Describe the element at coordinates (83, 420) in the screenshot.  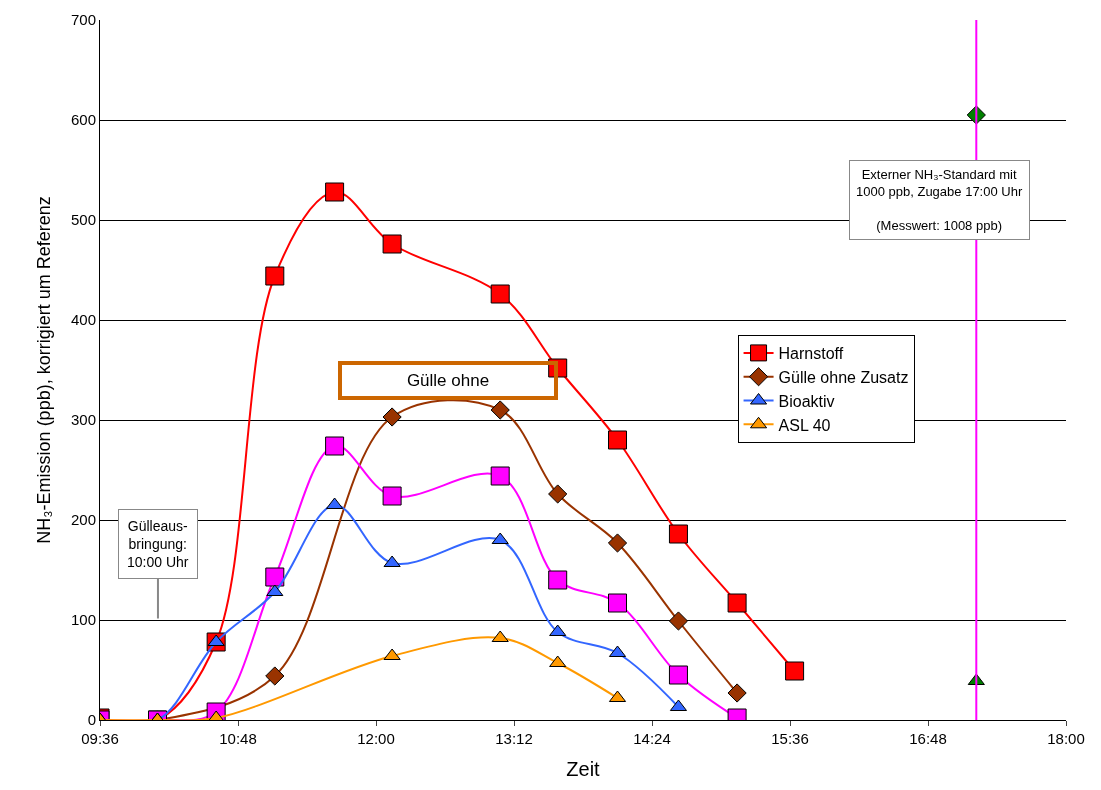
I see `y-tick-label: 300` at that location.